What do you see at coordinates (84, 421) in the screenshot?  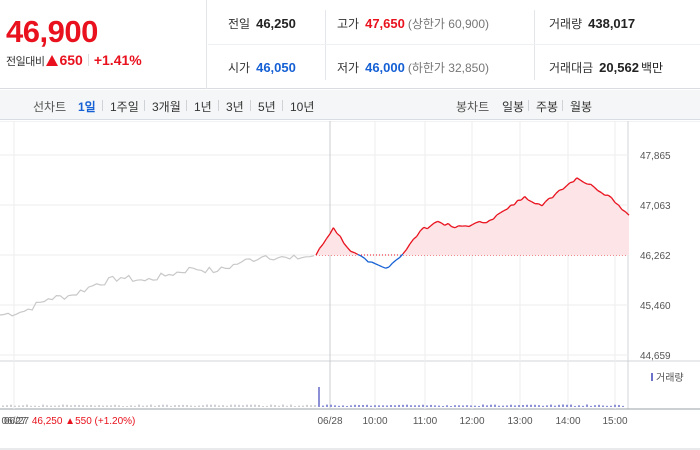 I see `prev-day-change: 46,250 ▲550 (+1.20%)` at bounding box center [84, 421].